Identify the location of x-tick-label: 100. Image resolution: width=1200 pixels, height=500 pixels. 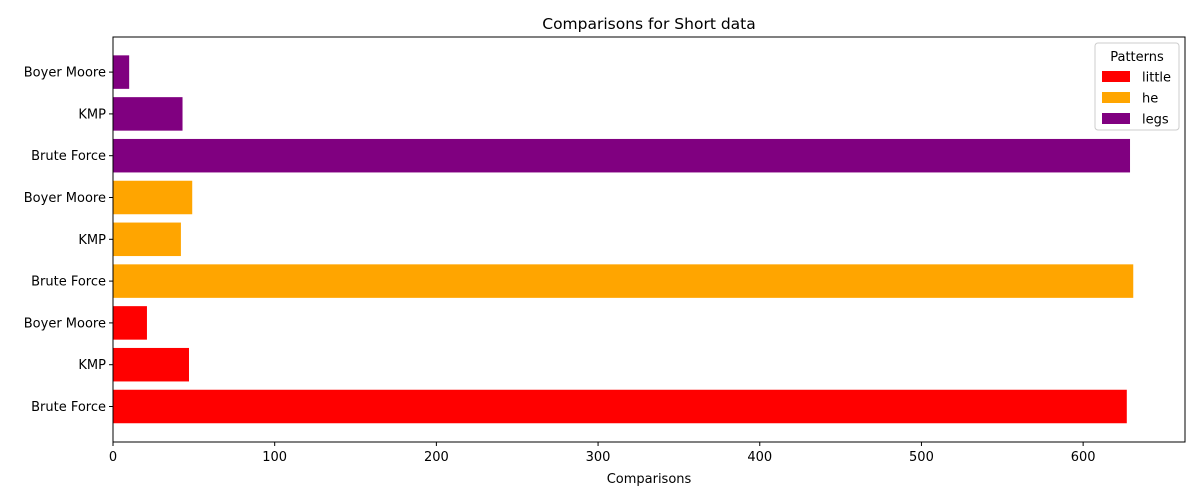
(274, 457).